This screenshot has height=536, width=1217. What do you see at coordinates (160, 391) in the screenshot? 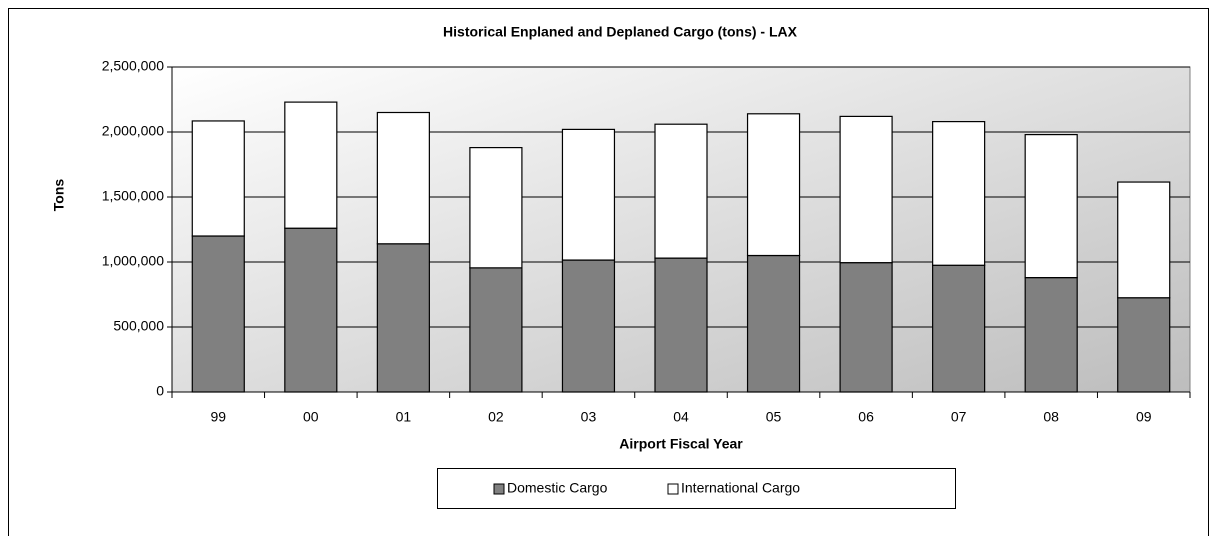
I see `y-tick-label: 0` at bounding box center [160, 391].